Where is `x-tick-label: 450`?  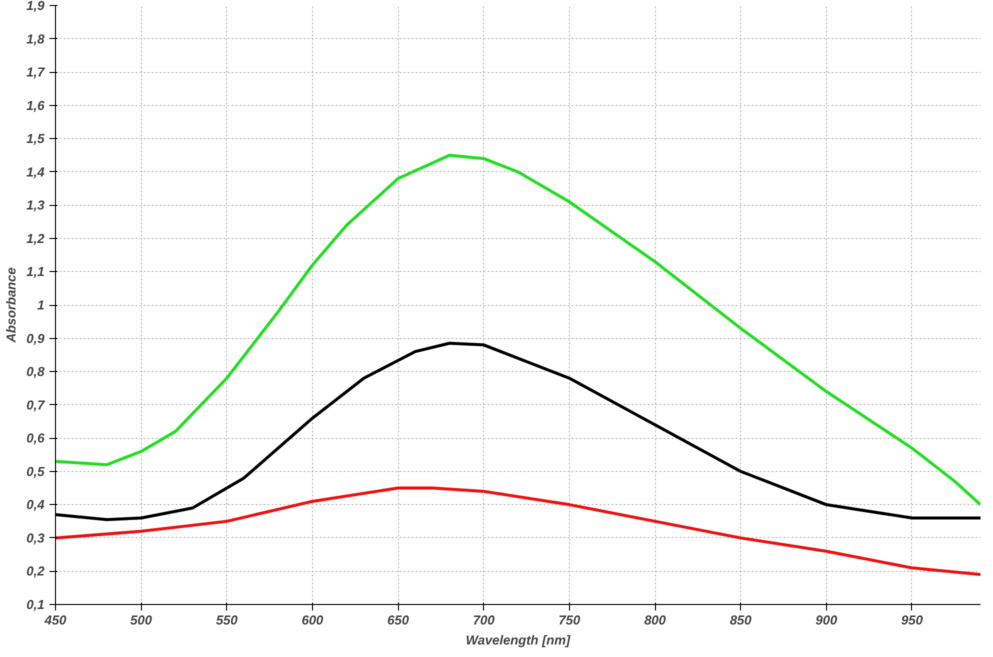 x-tick-label: 450 is located at coordinates (56, 620).